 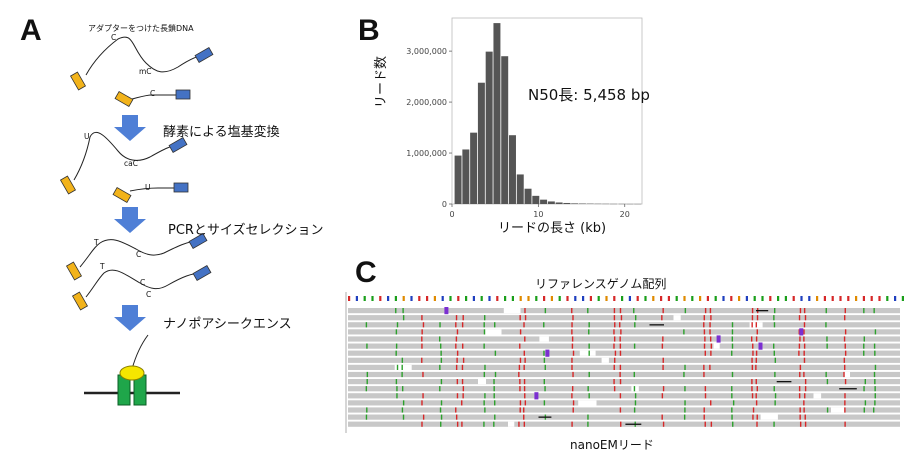 I want to click on nanopore-icon, so click(x=132, y=385).